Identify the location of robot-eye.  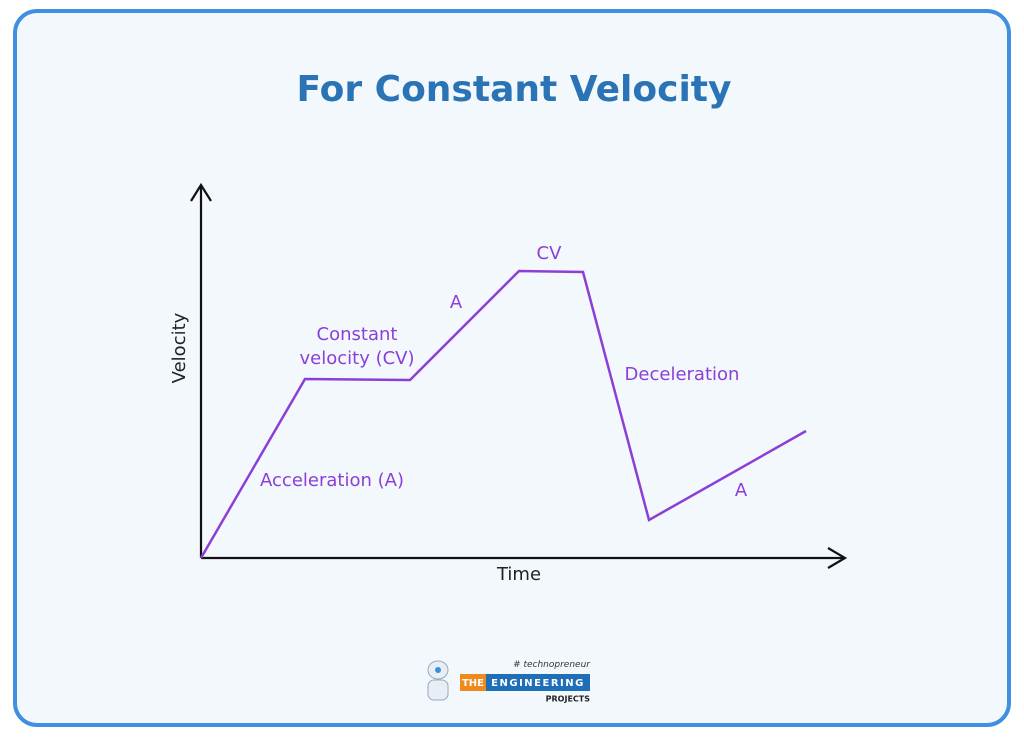
(438, 670).